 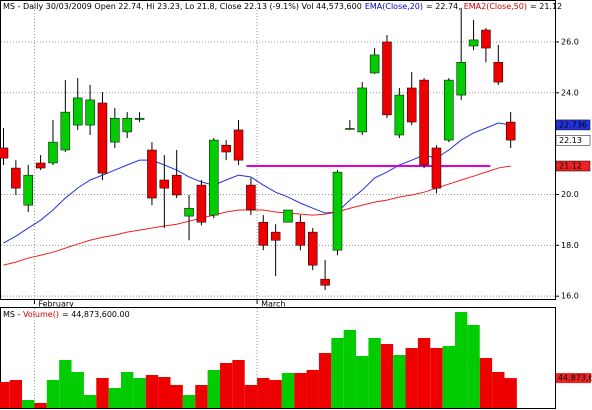 What do you see at coordinates (570, 92) in the screenshot?
I see `y-tick-label: 24.0` at bounding box center [570, 92].